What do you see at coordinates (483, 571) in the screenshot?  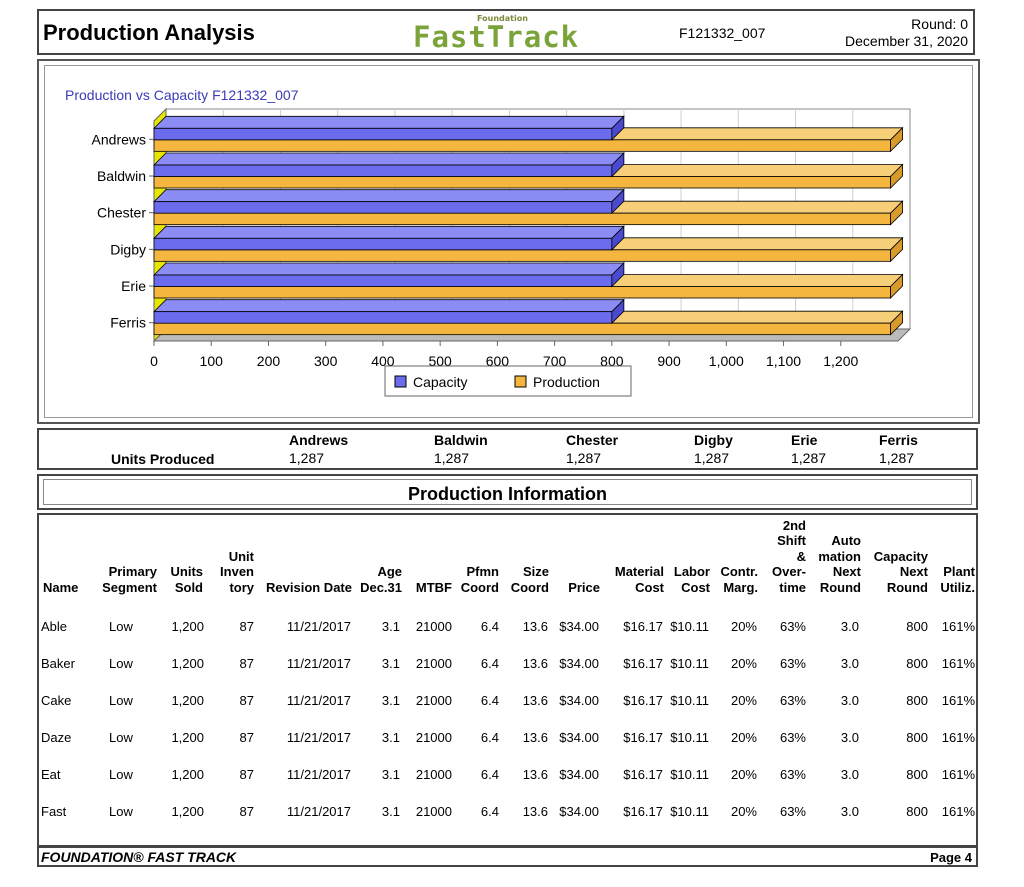 I see `column-header-pfmn: Pfmn` at bounding box center [483, 571].